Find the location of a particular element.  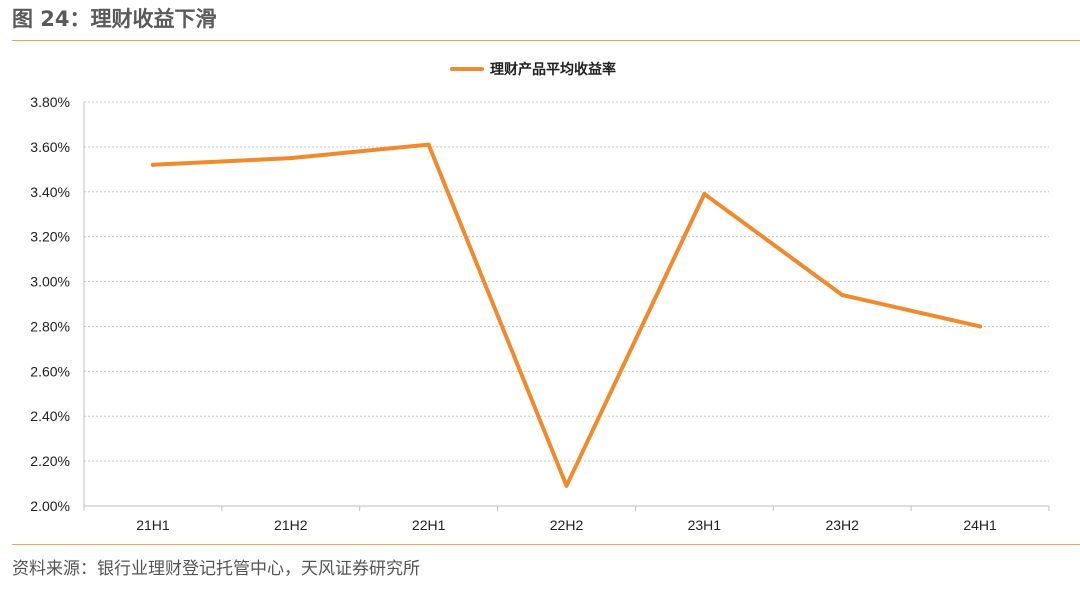

figure-title: 图 24：理财收益下滑 is located at coordinates (114, 19).